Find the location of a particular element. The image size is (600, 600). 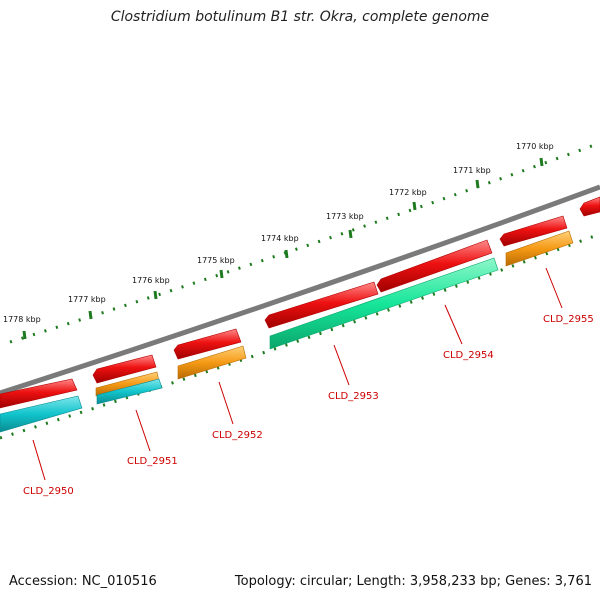

gene-label: CLD_2952 is located at coordinates (237, 435).